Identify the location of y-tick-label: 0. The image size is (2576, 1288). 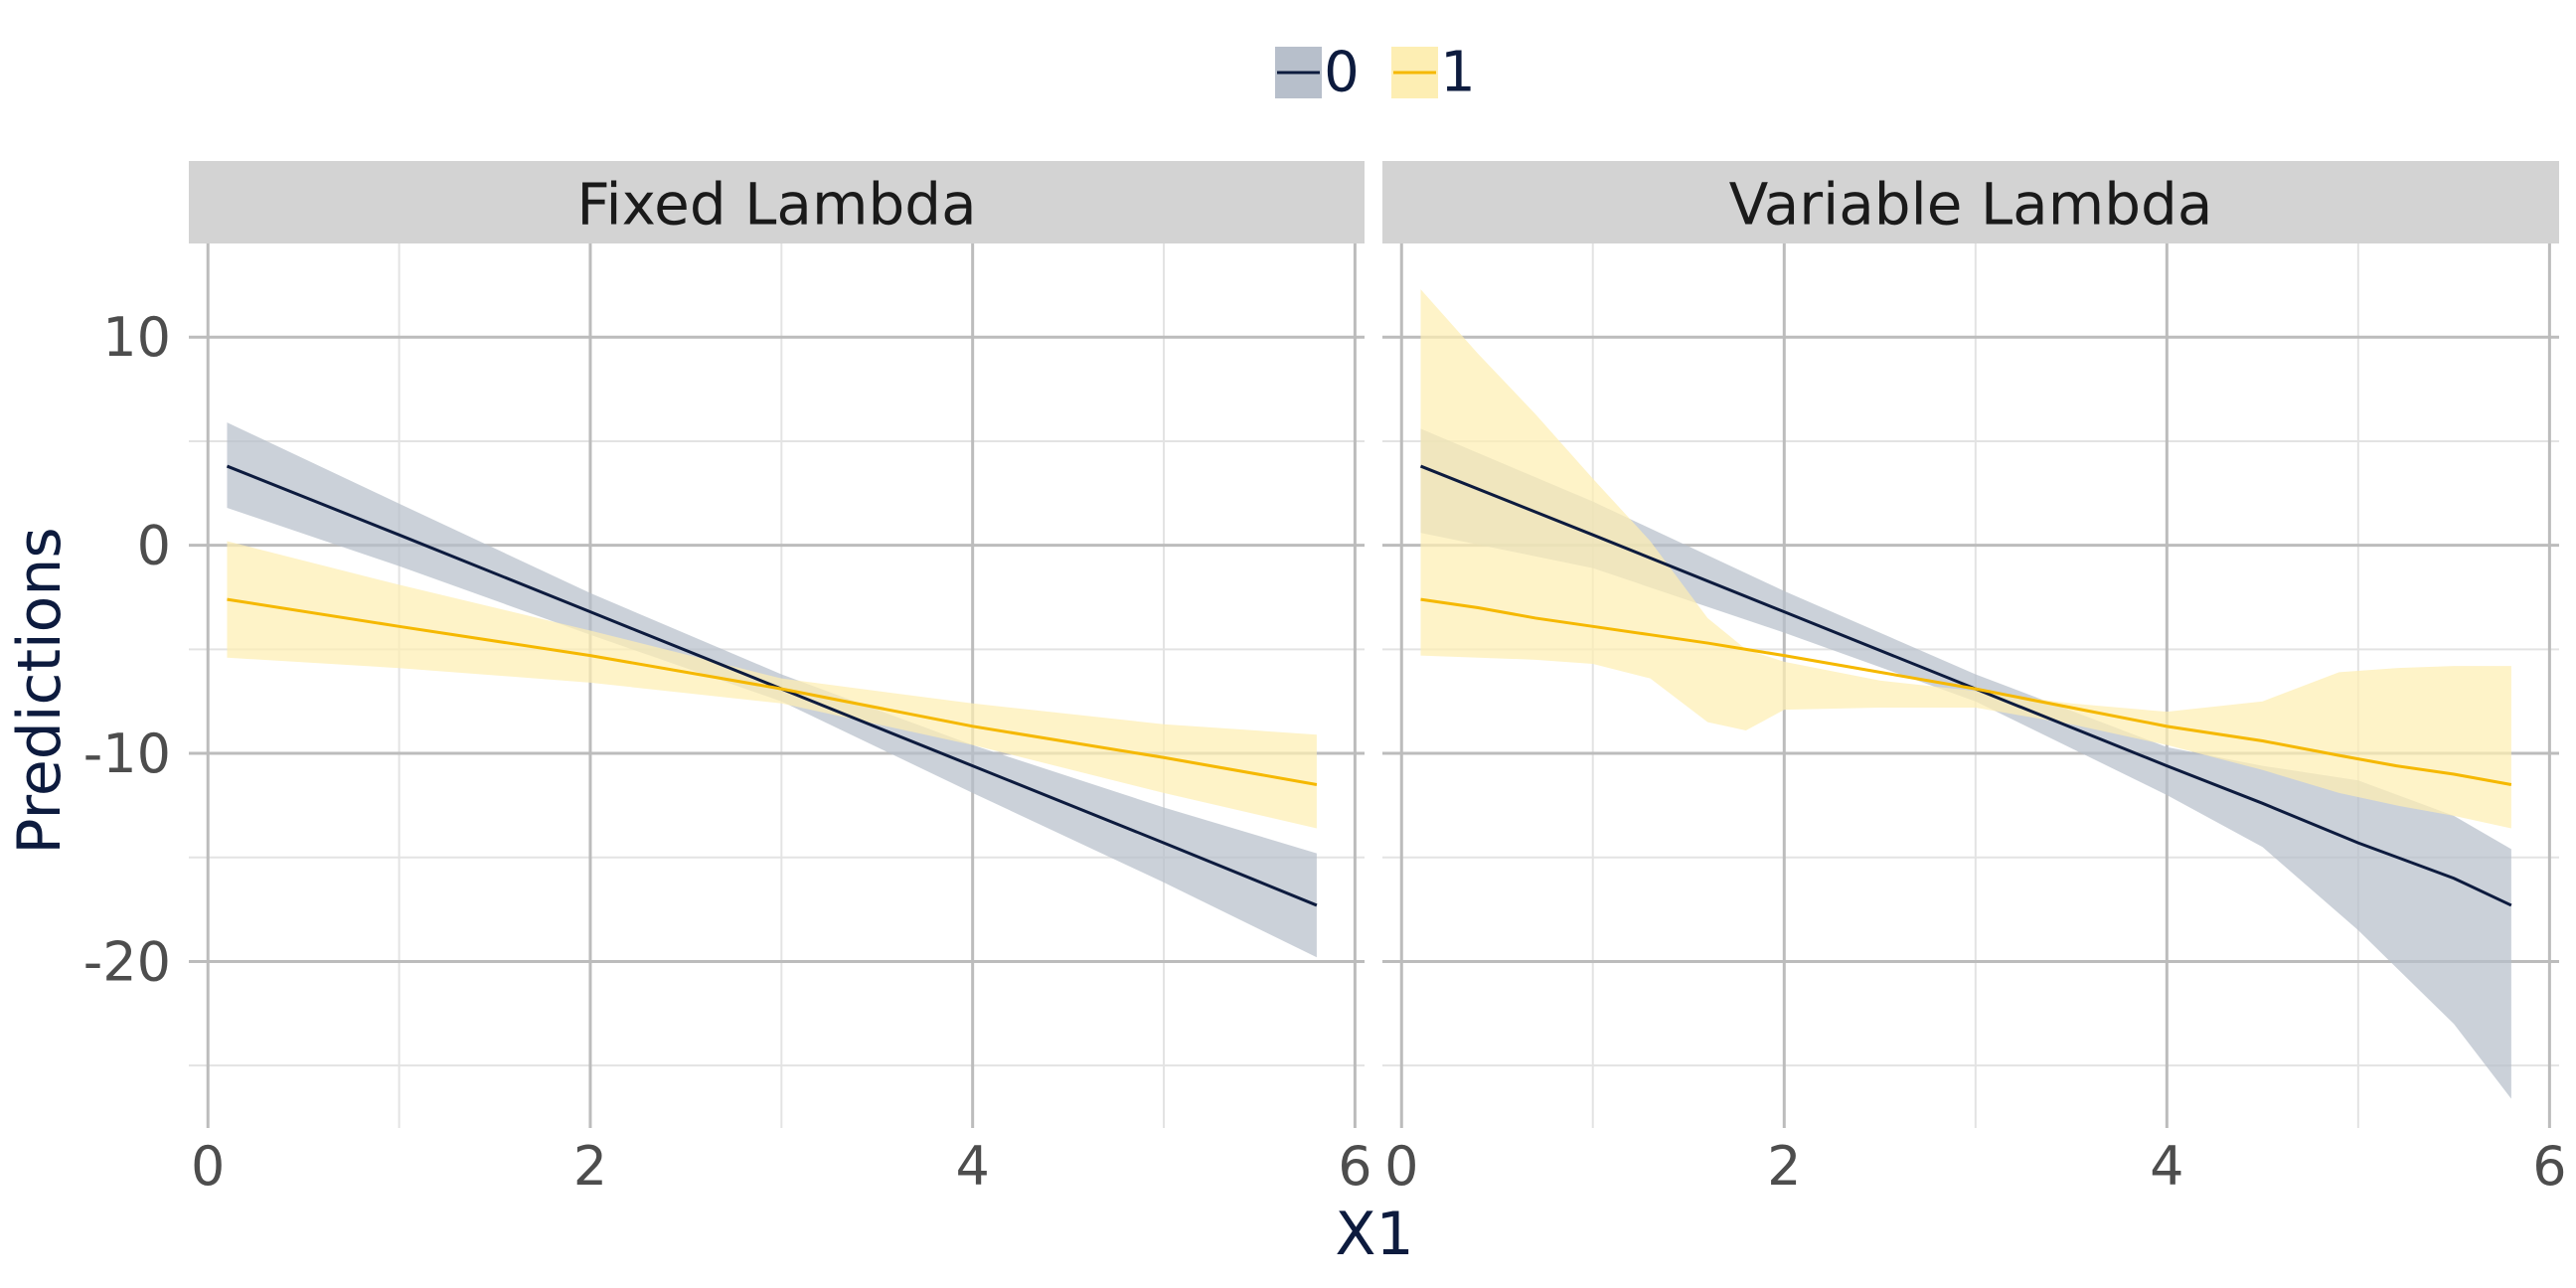
(154, 546).